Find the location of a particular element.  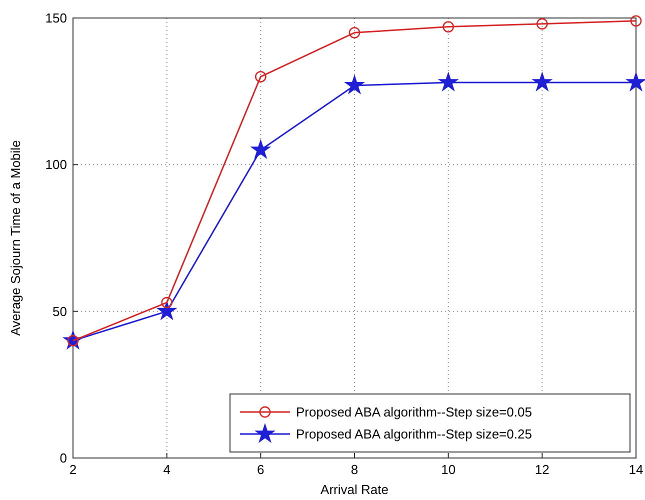

x-tick-label: 8 is located at coordinates (354, 469).